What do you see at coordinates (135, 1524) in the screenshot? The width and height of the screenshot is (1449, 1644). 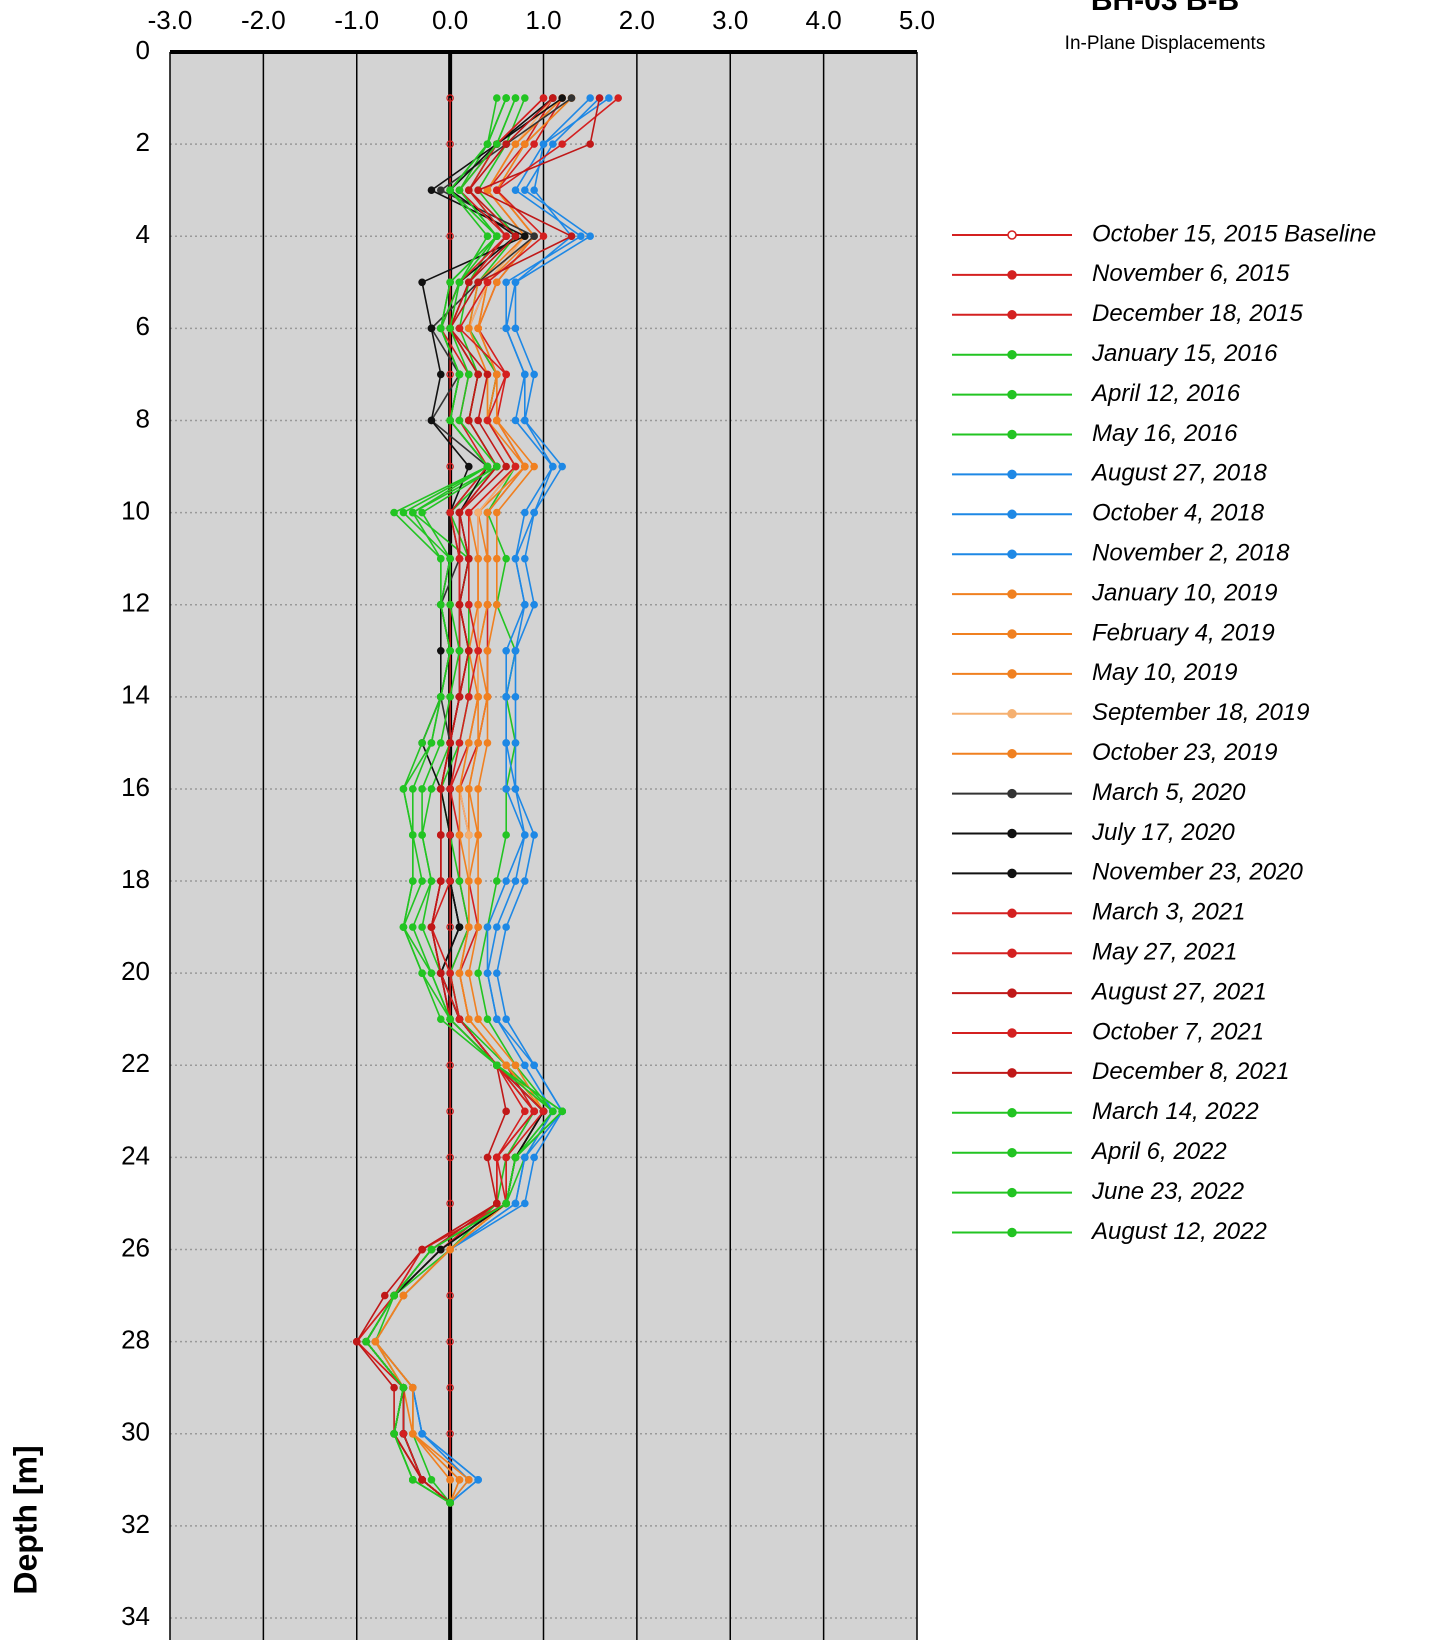 I see `y-tick-label: 32` at bounding box center [135, 1524].